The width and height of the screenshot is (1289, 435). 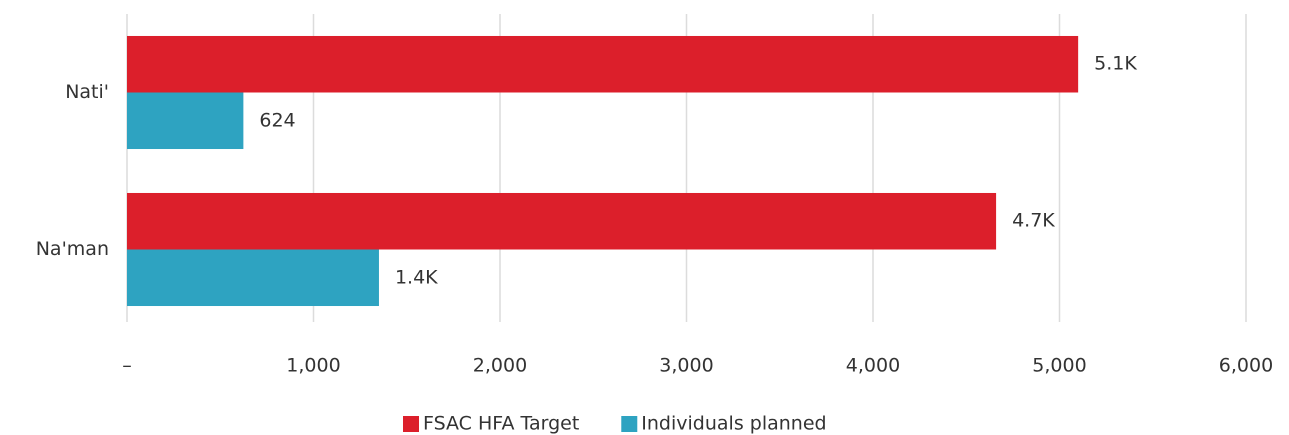 What do you see at coordinates (72, 249) in the screenshot?
I see `y-tick-label: Na'man` at bounding box center [72, 249].